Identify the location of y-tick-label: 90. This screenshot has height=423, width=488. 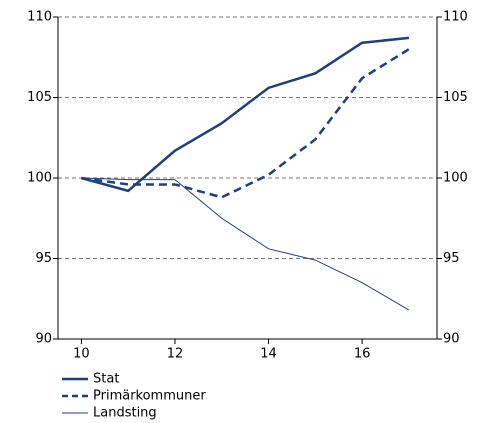
(43, 339).